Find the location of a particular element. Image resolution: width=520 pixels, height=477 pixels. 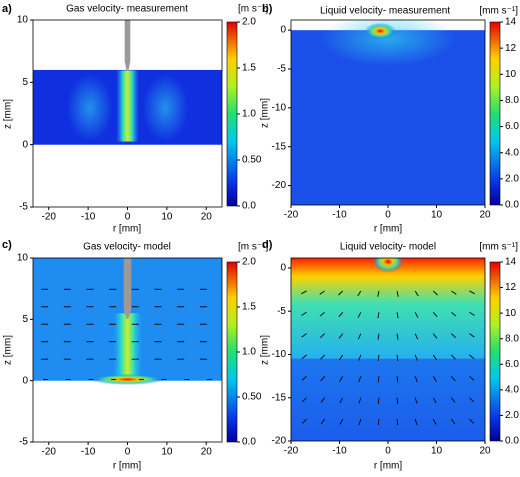

colorbar-tick-label: 1.5 is located at coordinates (249, 68).